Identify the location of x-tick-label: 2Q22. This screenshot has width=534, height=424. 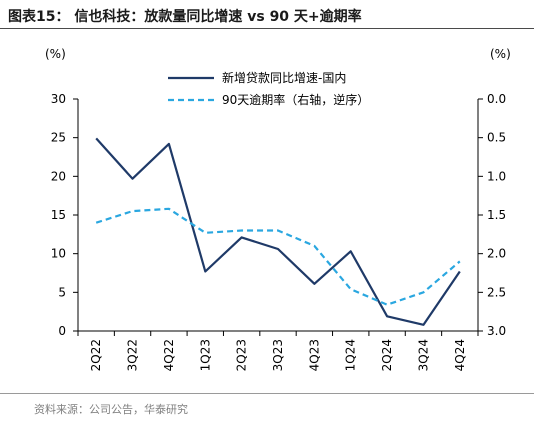
(96, 355).